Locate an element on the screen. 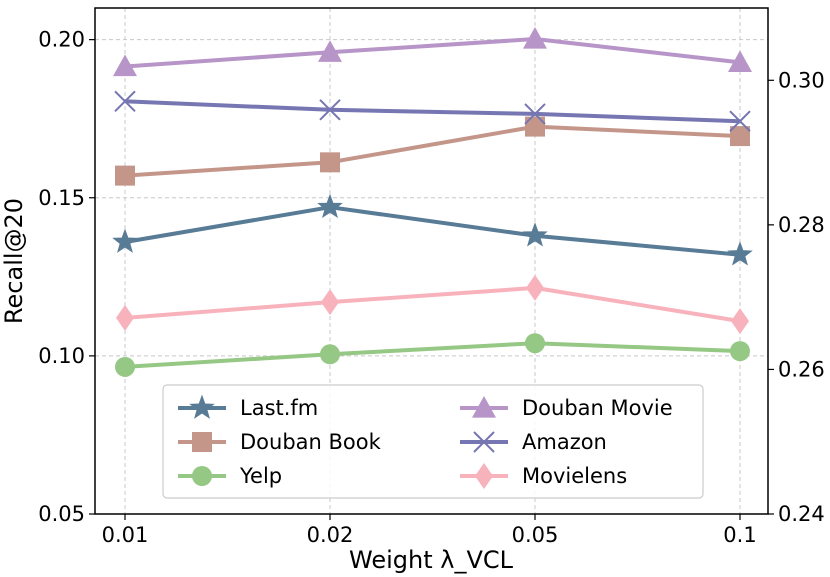  y-tick-label: 0.20 is located at coordinates (61, 40).